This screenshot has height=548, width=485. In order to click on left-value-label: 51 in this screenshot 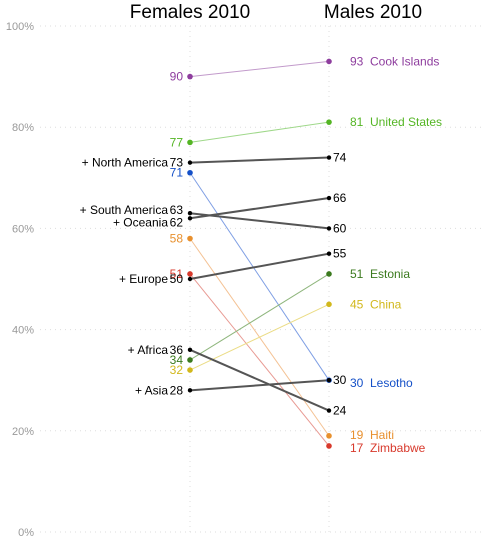, I will do `click(177, 274)`.